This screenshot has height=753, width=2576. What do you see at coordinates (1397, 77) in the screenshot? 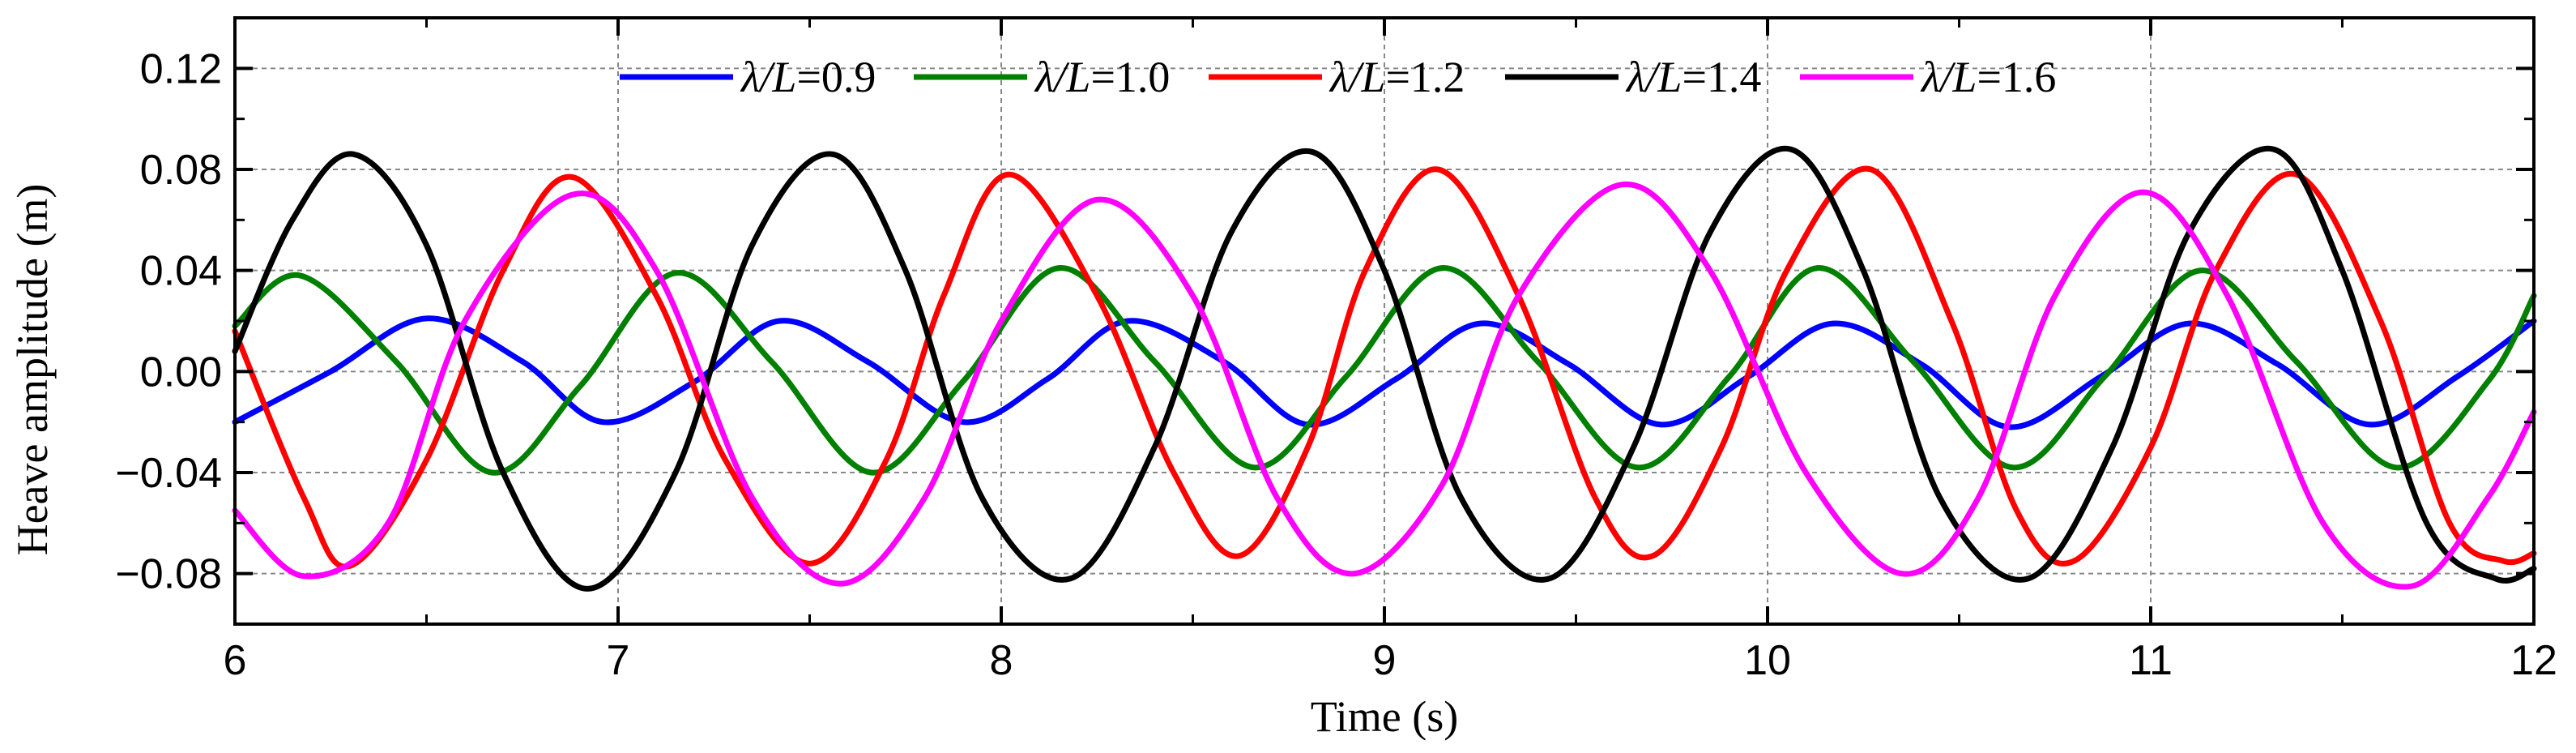
I see `legend-label-3: λ/L=1.2` at bounding box center [1397, 77].